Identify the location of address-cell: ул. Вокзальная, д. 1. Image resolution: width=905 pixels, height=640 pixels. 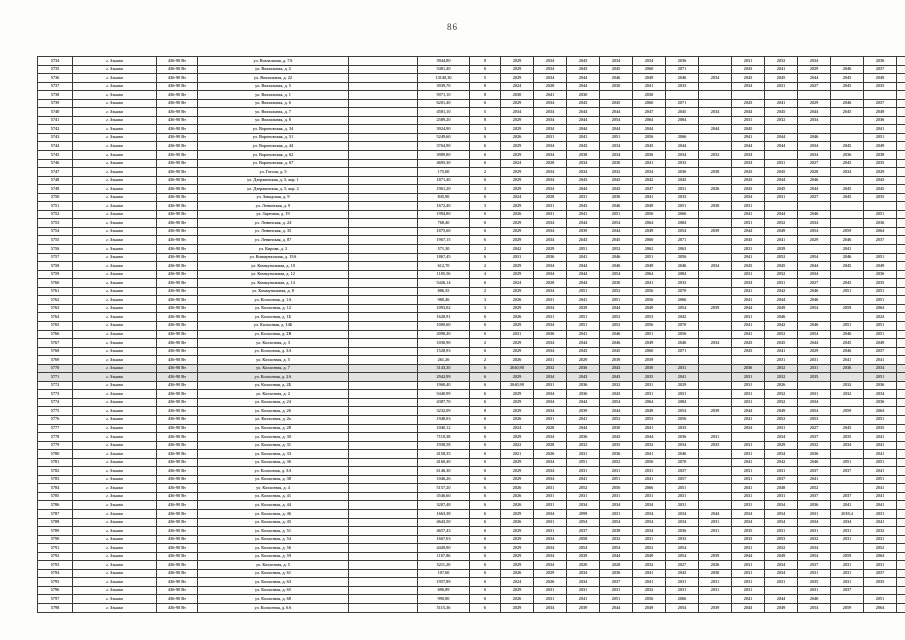
(273, 95).